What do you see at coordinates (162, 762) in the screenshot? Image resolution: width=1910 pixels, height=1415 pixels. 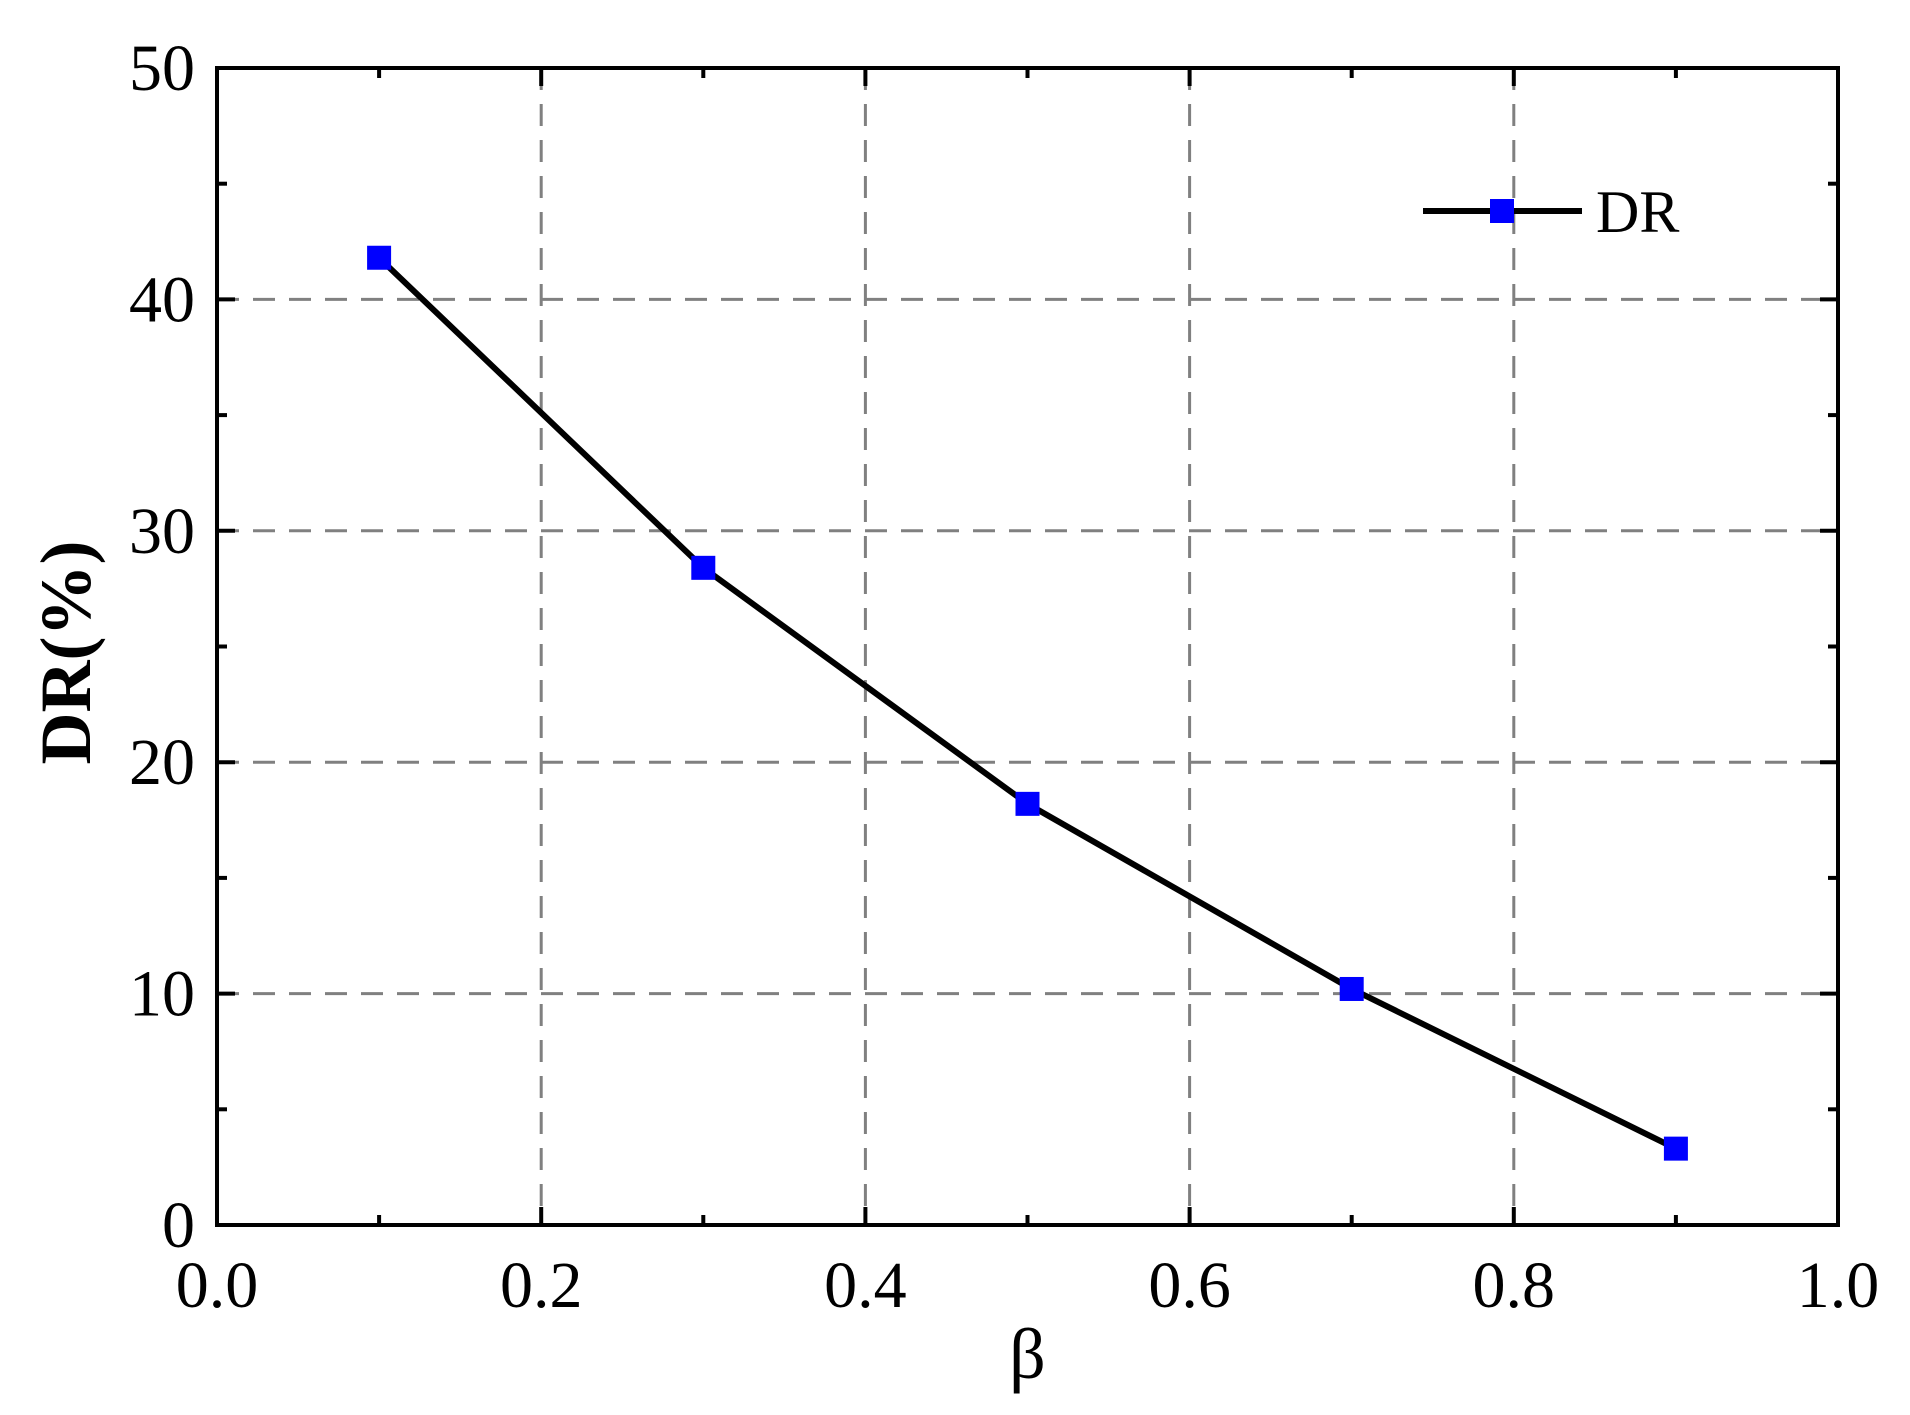 I see `y-tick-label: 20` at bounding box center [162, 762].